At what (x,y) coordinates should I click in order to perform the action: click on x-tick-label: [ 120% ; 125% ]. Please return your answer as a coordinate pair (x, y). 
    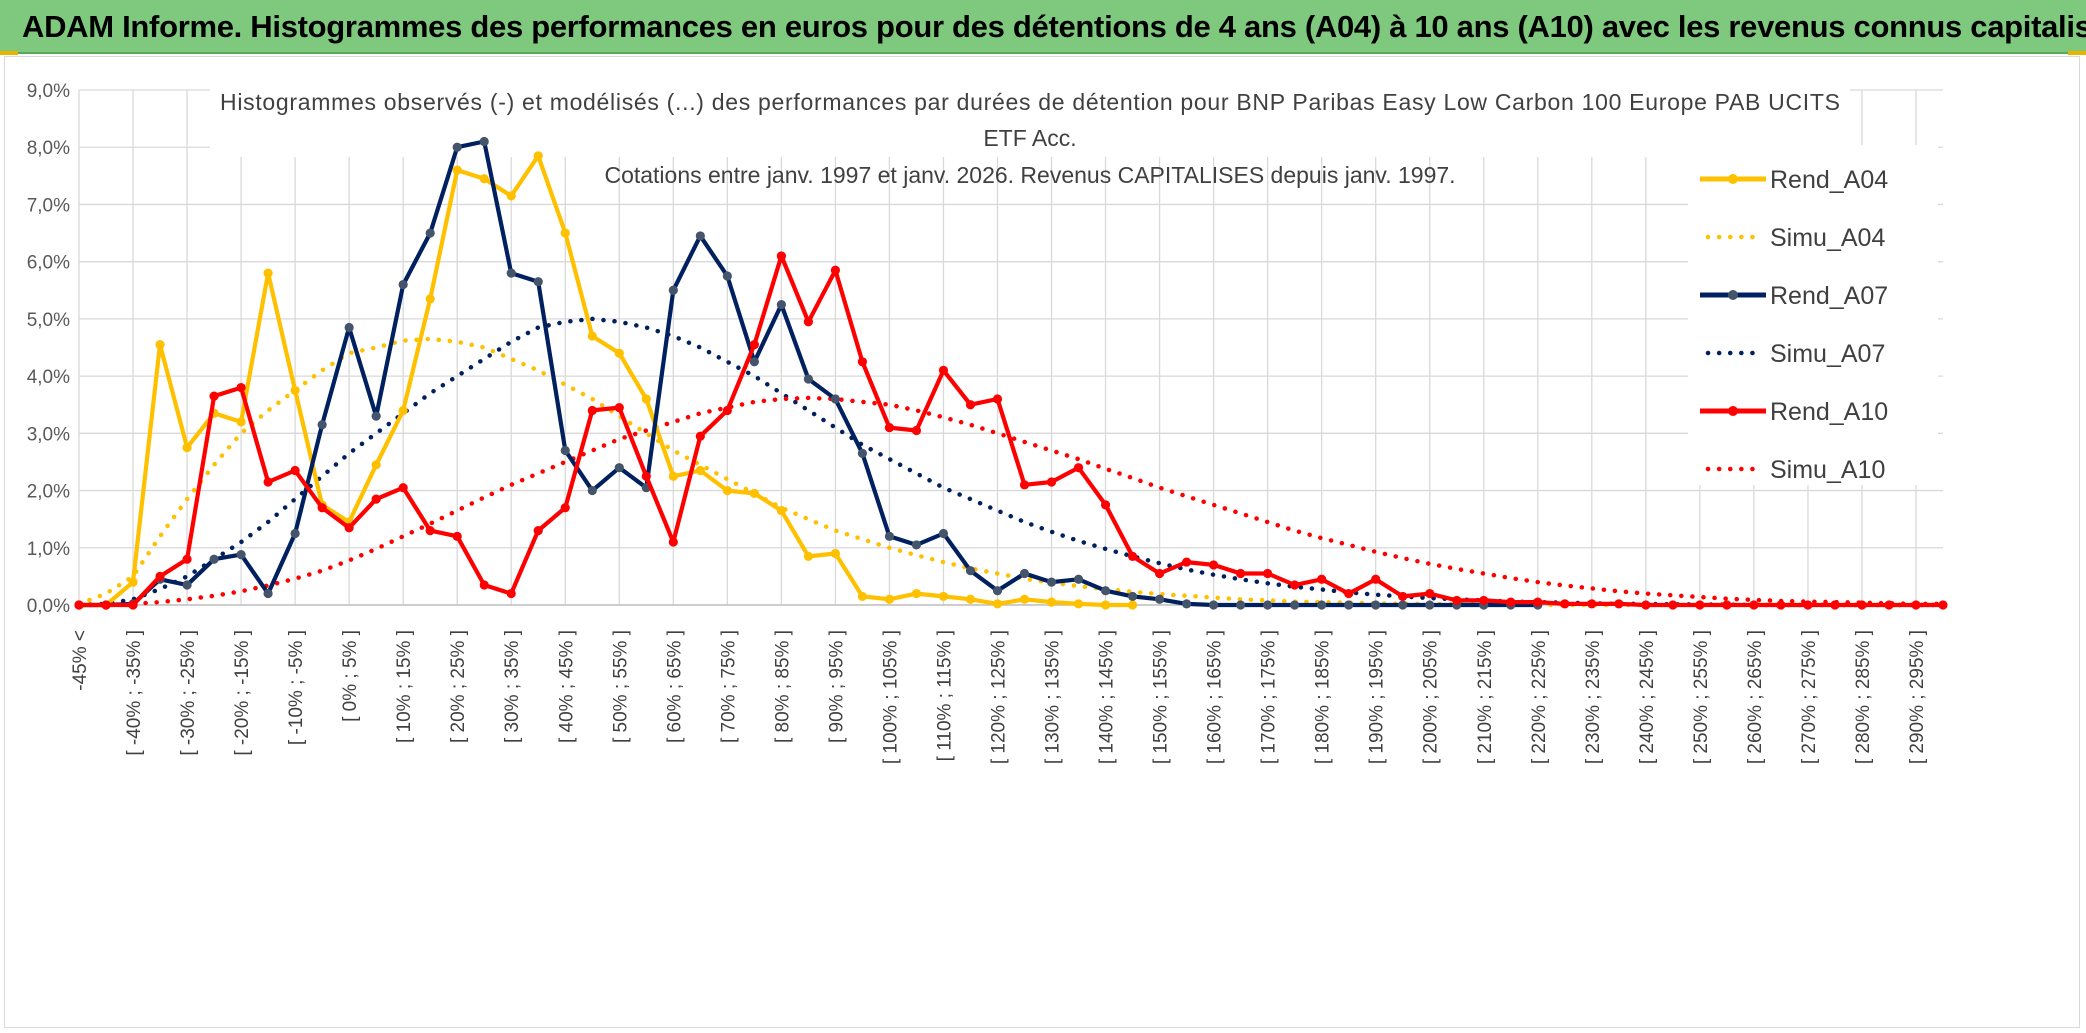
    Looking at the image, I should click on (998, 697).